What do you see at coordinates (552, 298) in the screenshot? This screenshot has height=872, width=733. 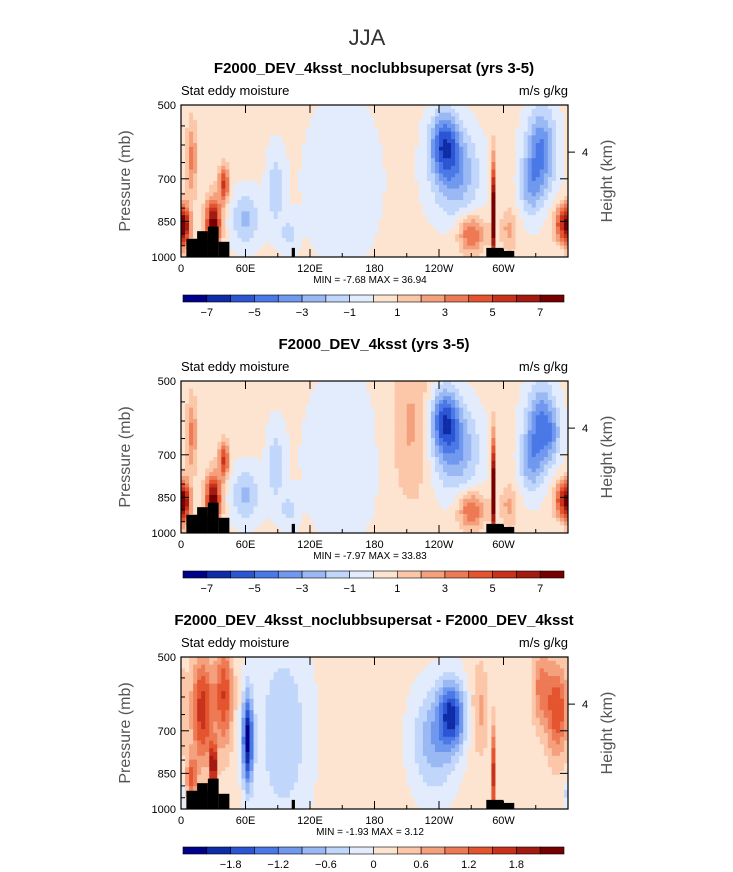 I see `colorbar-swatch` at bounding box center [552, 298].